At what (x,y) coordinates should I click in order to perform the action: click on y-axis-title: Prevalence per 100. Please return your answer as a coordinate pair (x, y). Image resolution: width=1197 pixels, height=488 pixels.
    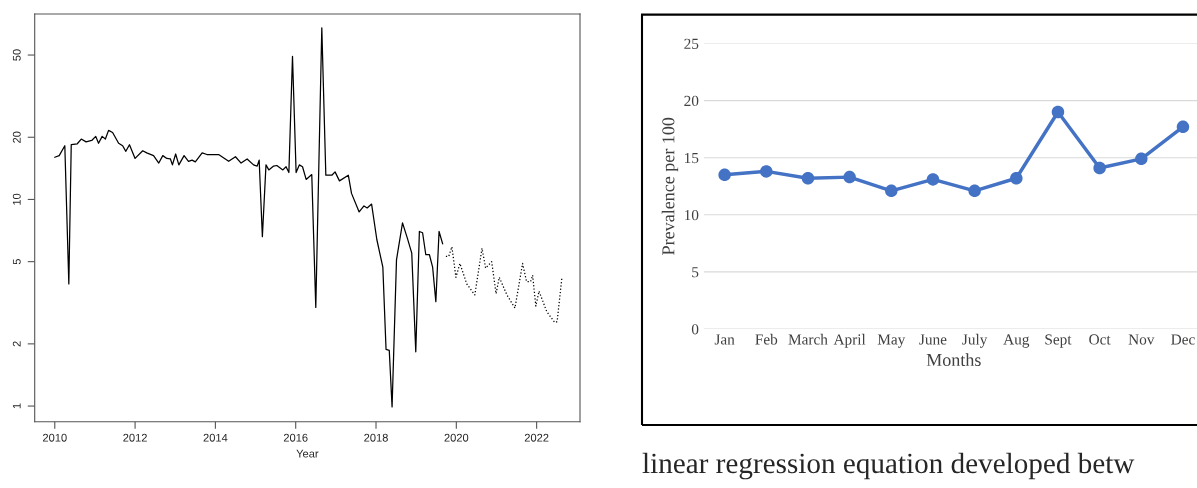
    Looking at the image, I should click on (670, 186).